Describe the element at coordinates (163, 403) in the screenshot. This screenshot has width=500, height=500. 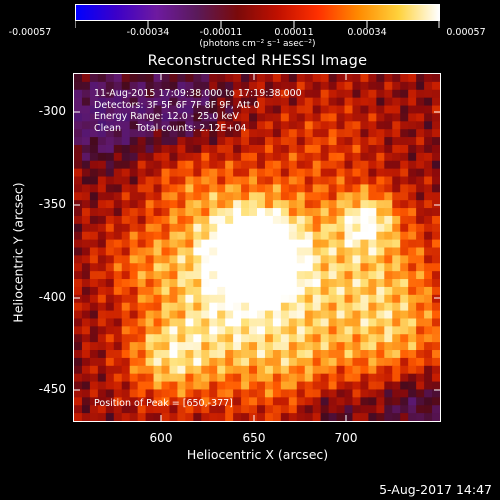
I see `info-peak-position: Position of Peak = [650,-377]` at that location.